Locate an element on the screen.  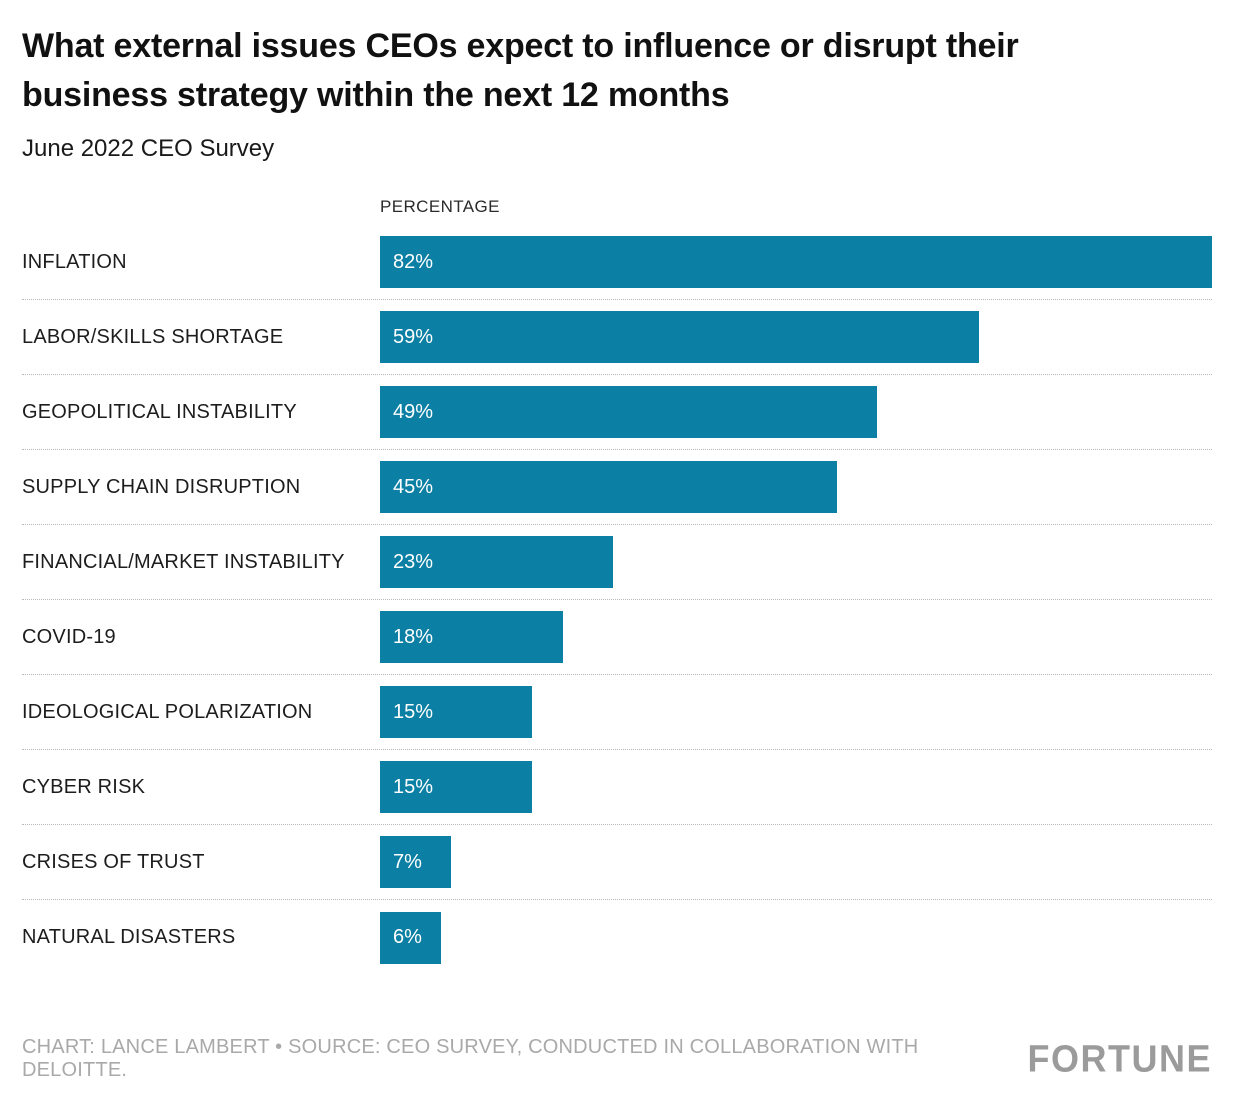
chart-row: CRISES OF TRUST 7% is located at coordinates (617, 863).